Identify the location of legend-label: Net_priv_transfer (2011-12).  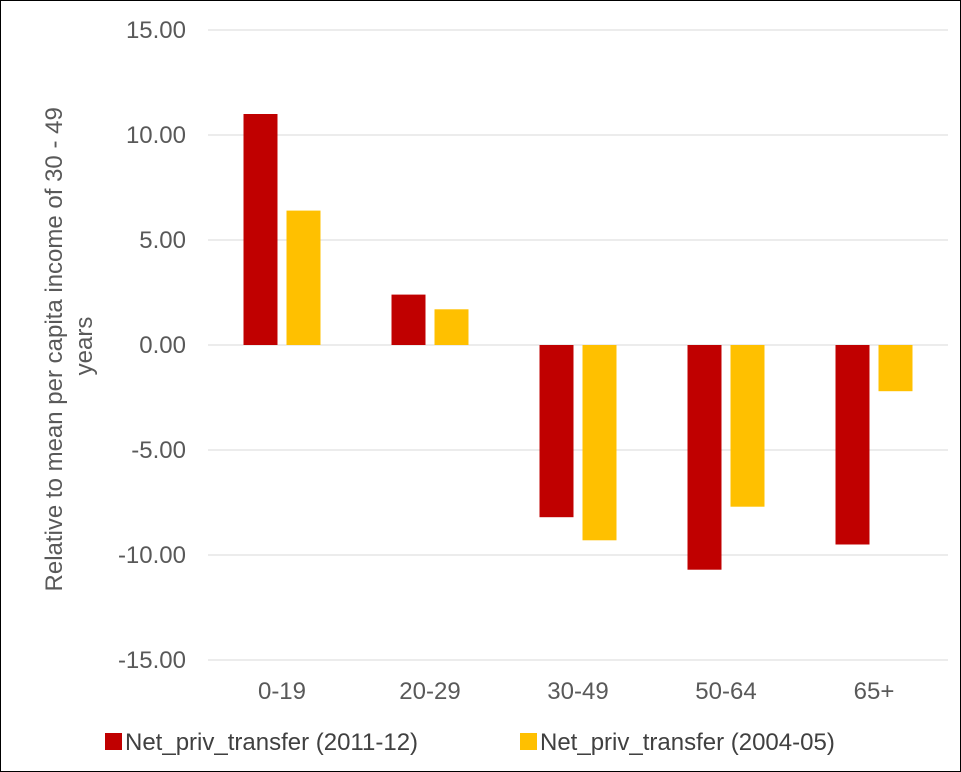
(271, 742).